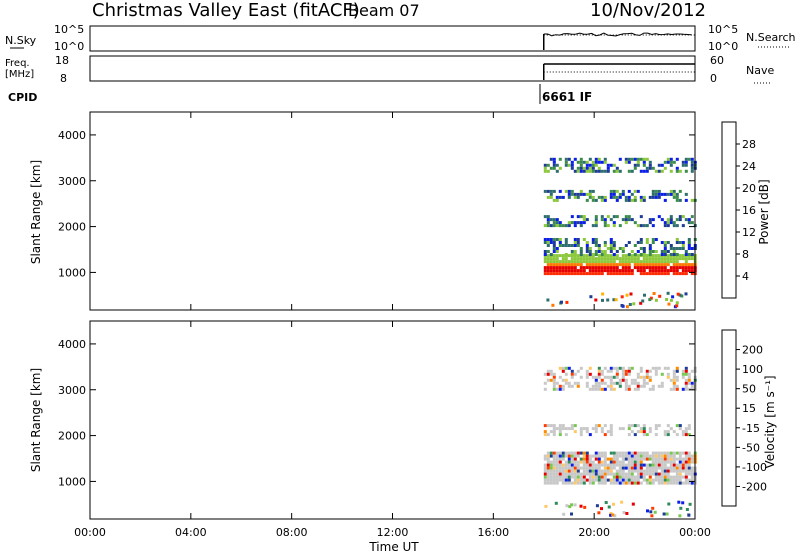 This screenshot has height=554, width=800. I want to click on ytick-label: 1000, so click(72, 272).